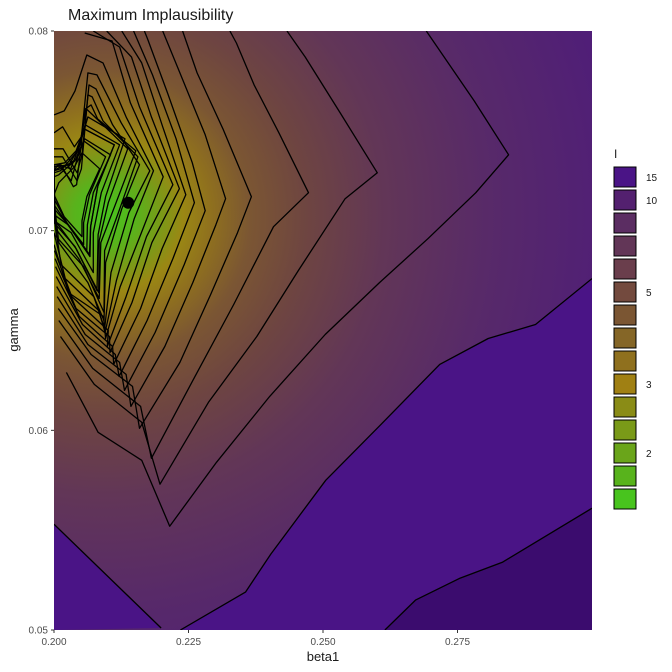  What do you see at coordinates (39, 431) in the screenshot?
I see `y-tick-label: 0.06` at bounding box center [39, 431].